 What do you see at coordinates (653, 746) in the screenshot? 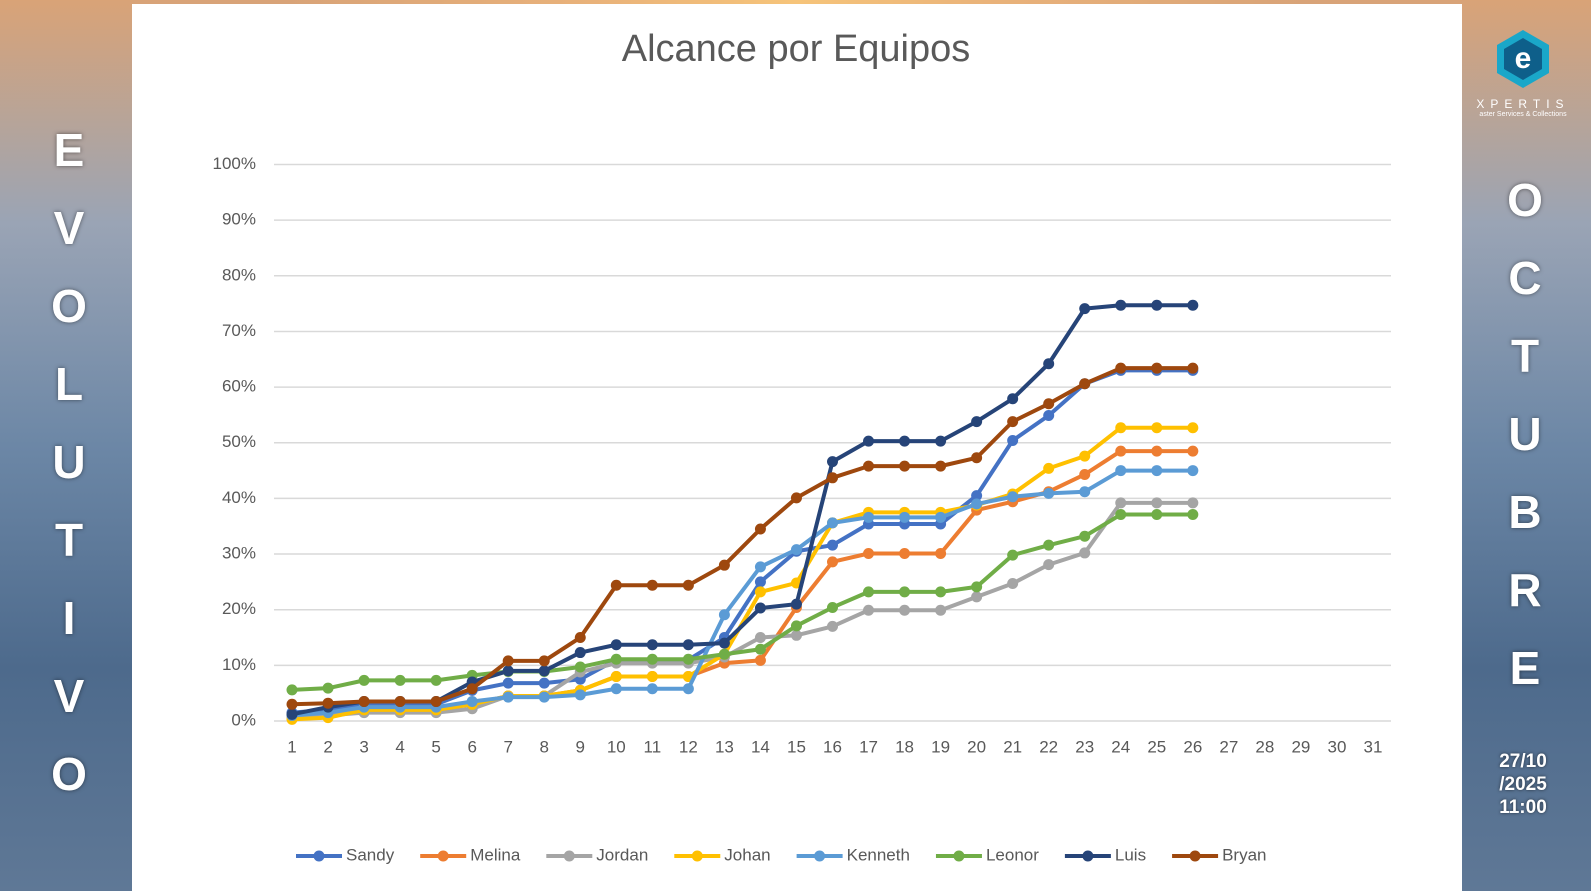
I see `x-tick-label: 11` at bounding box center [653, 746].